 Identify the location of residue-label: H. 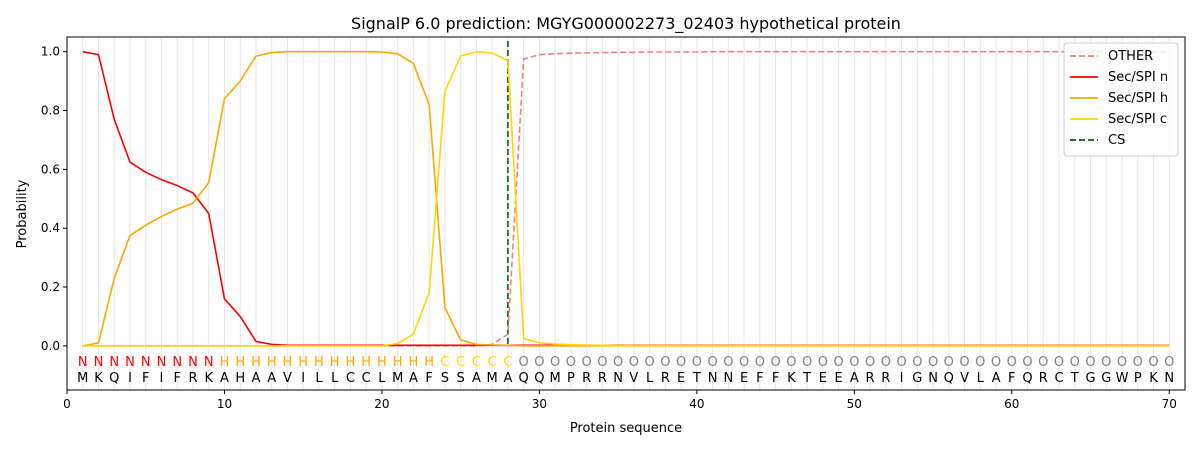
(240, 378).